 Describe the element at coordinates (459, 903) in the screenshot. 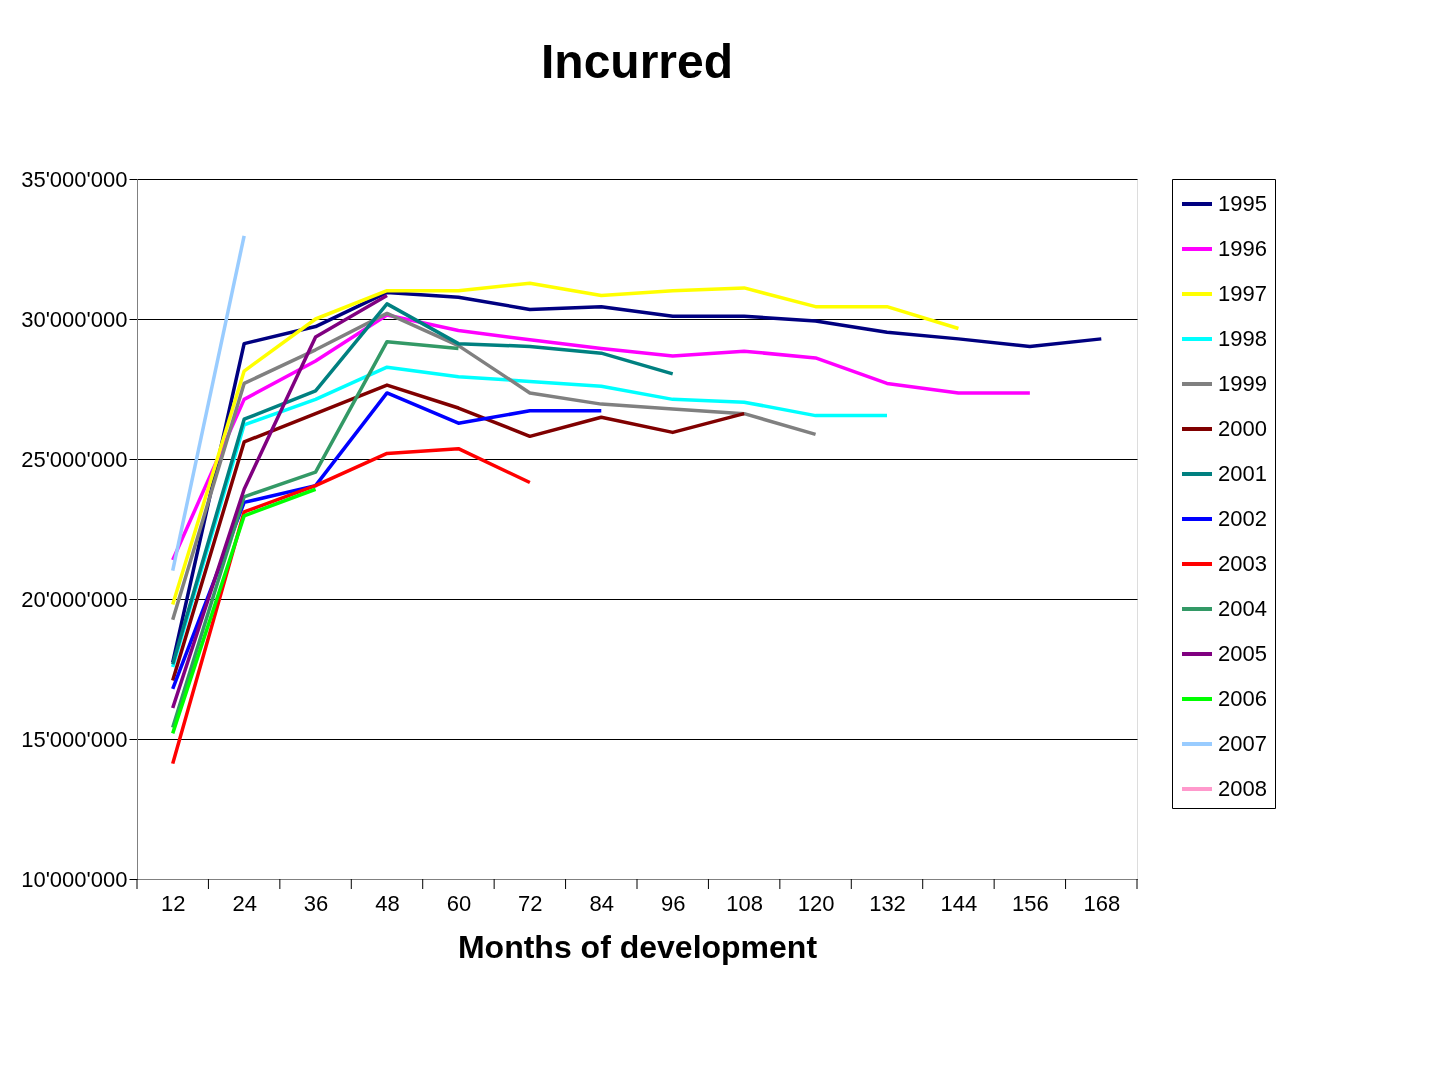

I see `x-tick-label: 60` at that location.